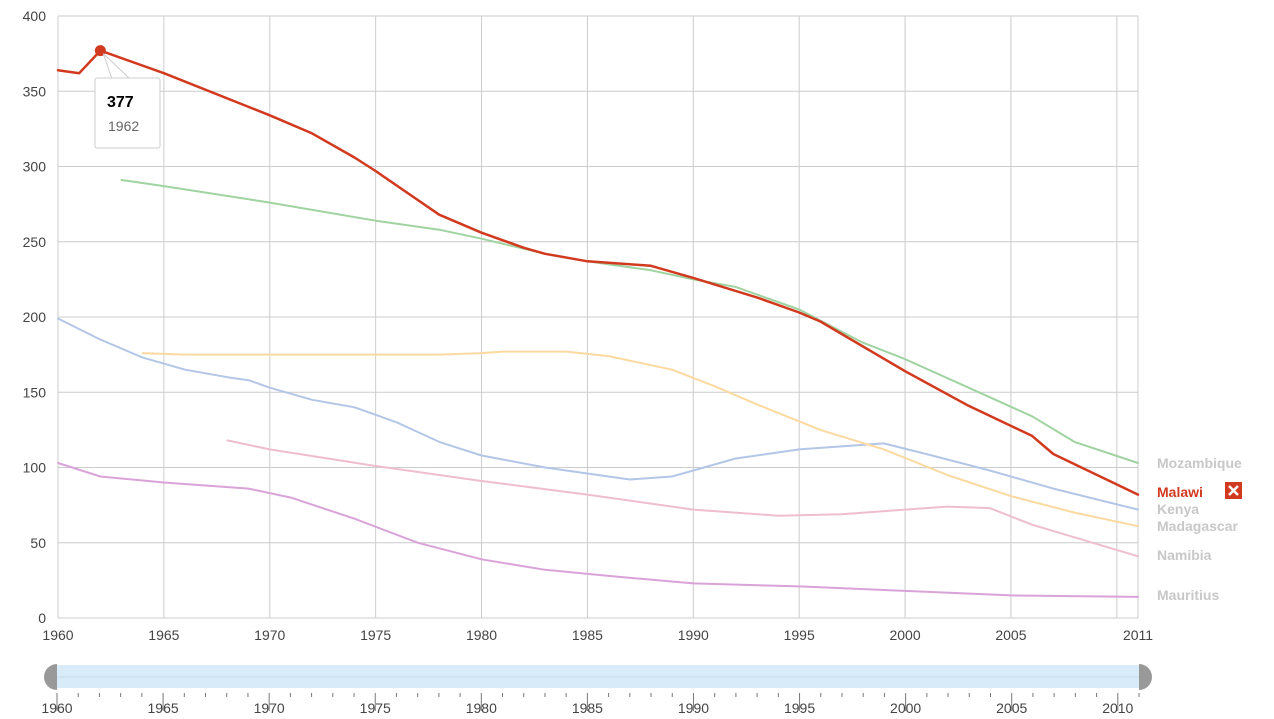 The image size is (1274, 719). What do you see at coordinates (1197, 526) in the screenshot?
I see `legend-item-madagascar: Madagascar` at bounding box center [1197, 526].